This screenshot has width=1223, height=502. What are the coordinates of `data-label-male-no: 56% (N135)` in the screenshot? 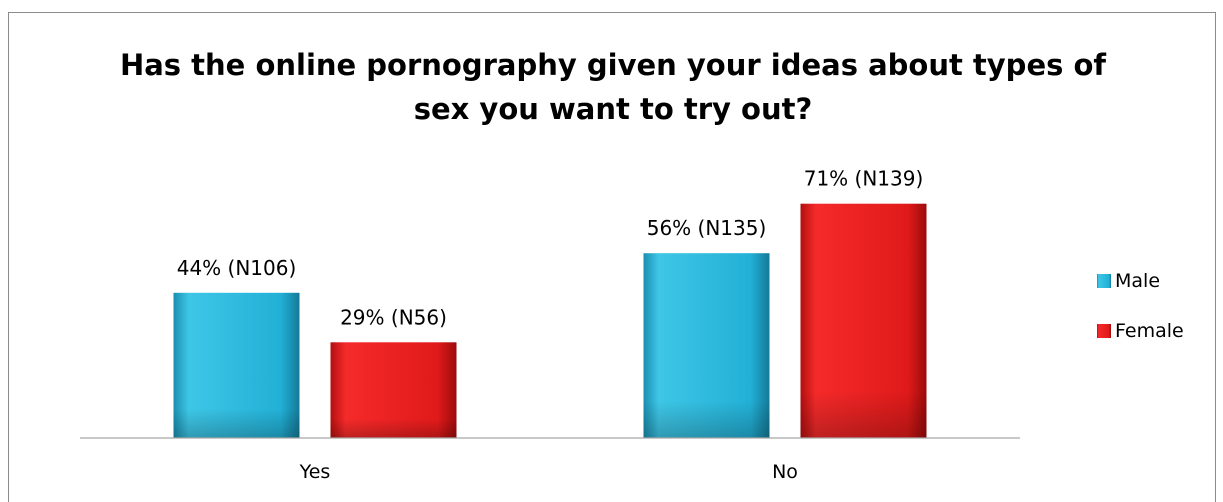 It's located at (707, 228).